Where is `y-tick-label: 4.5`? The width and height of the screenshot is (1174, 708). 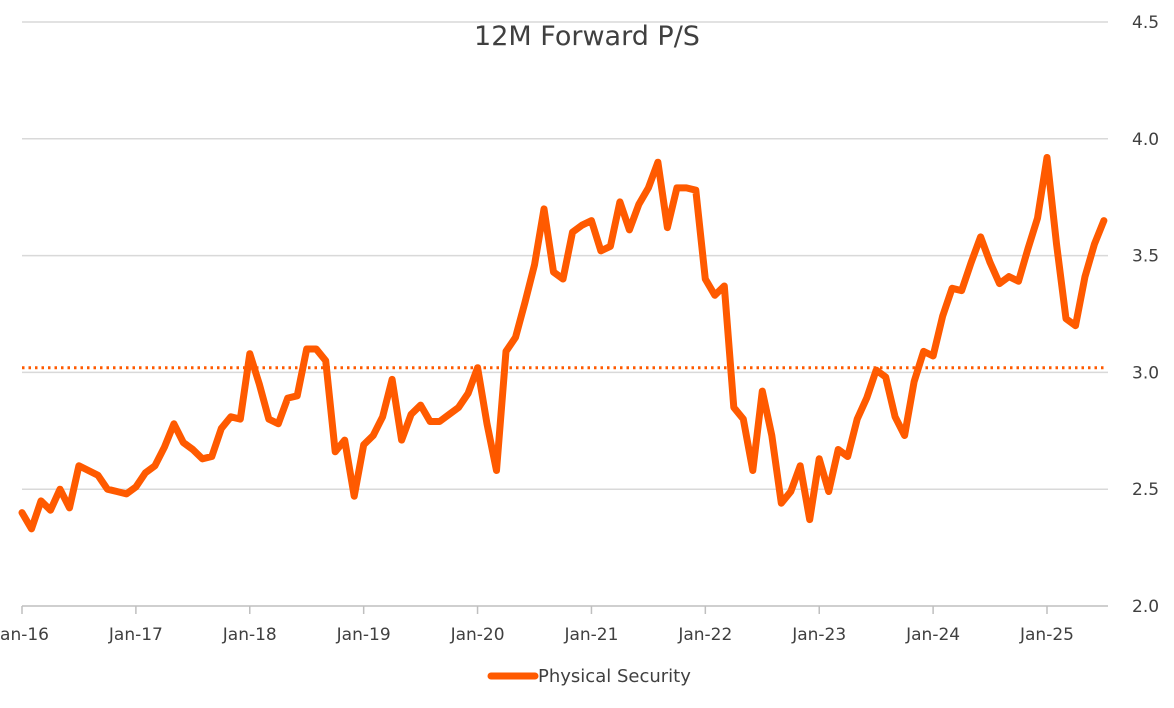 y-tick-label: 4.5 is located at coordinates (1145, 23).